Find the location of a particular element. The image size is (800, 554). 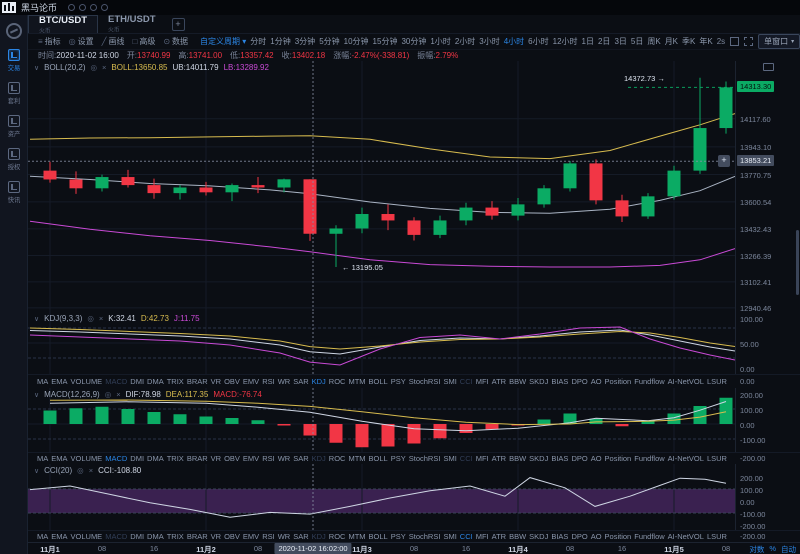

tool-数据: ⊙ 数据 is located at coordinates (175, 41).